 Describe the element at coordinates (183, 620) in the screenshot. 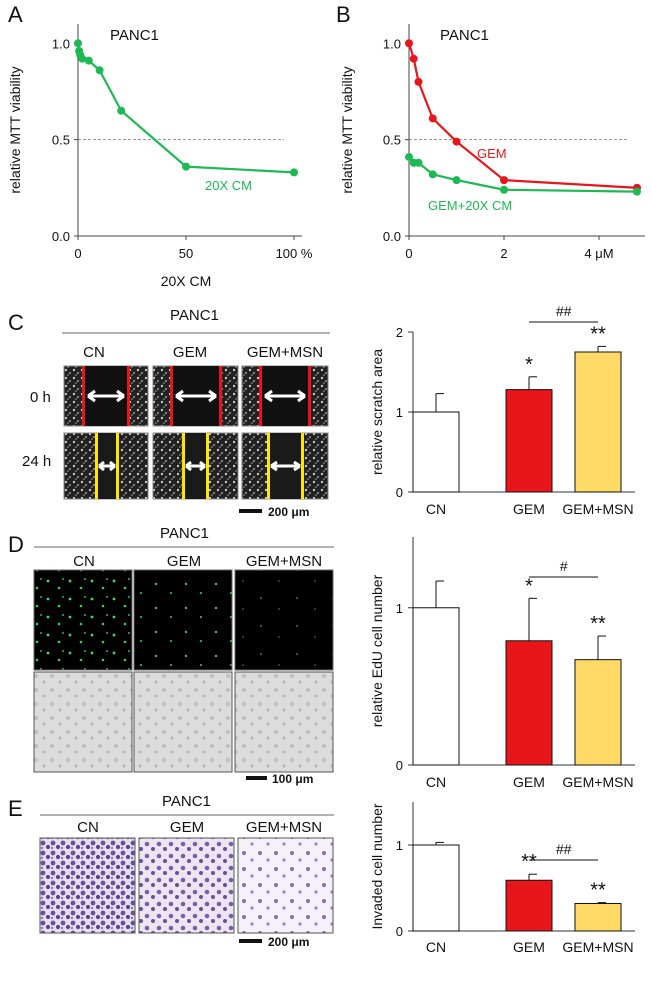

I see `edu-fluor-gem` at that location.